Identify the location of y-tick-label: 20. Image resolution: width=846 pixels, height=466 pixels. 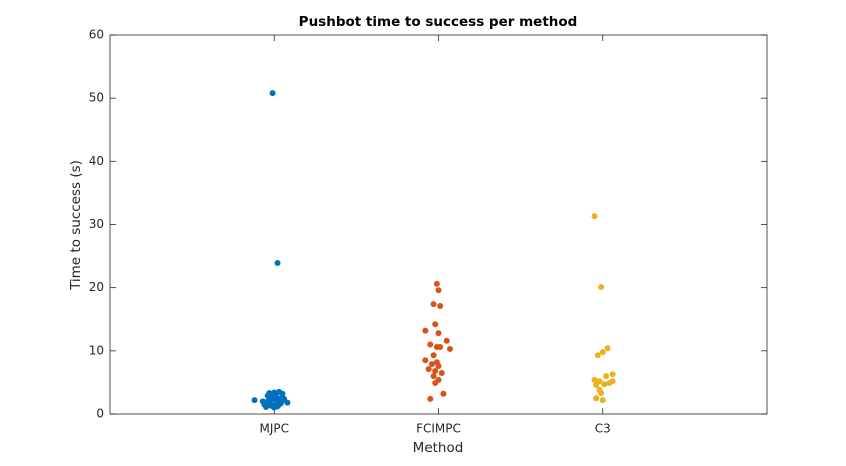
(96, 287).